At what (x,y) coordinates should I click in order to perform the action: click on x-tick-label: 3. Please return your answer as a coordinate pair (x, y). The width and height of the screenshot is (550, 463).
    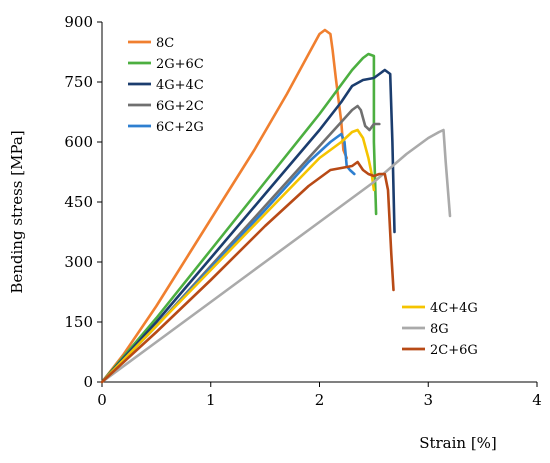
    Looking at the image, I should click on (428, 400).